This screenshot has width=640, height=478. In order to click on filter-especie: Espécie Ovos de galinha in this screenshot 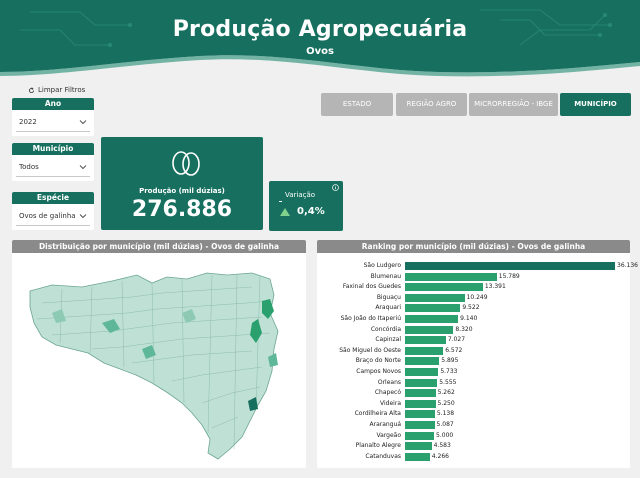, I will do `click(53, 211)`.